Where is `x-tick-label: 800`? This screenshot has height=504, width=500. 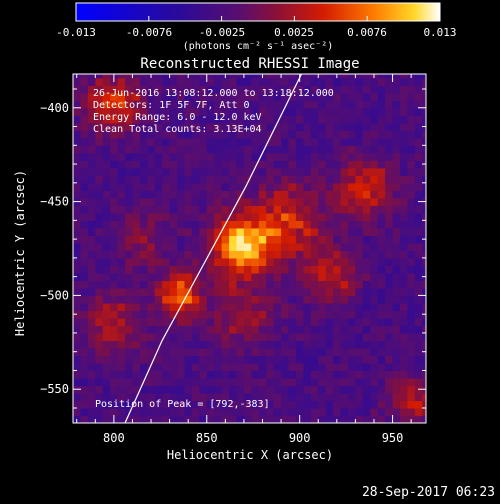
x-tick-label: 800 is located at coordinates (114, 438).